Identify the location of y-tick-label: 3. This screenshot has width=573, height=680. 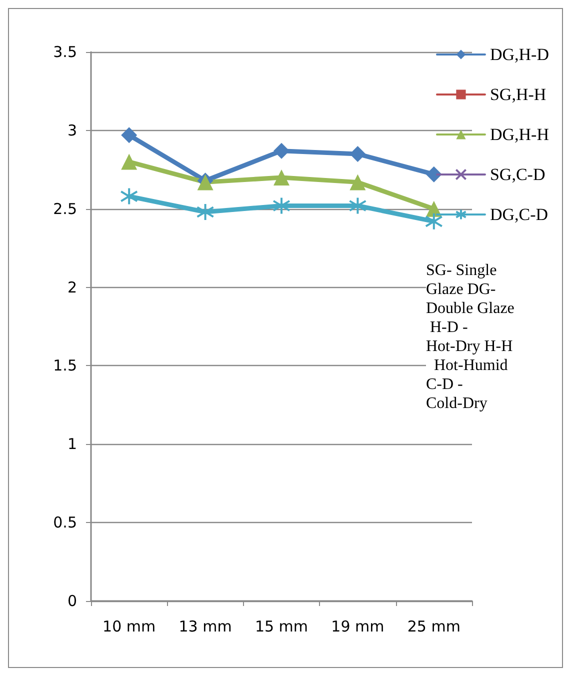
(72, 130).